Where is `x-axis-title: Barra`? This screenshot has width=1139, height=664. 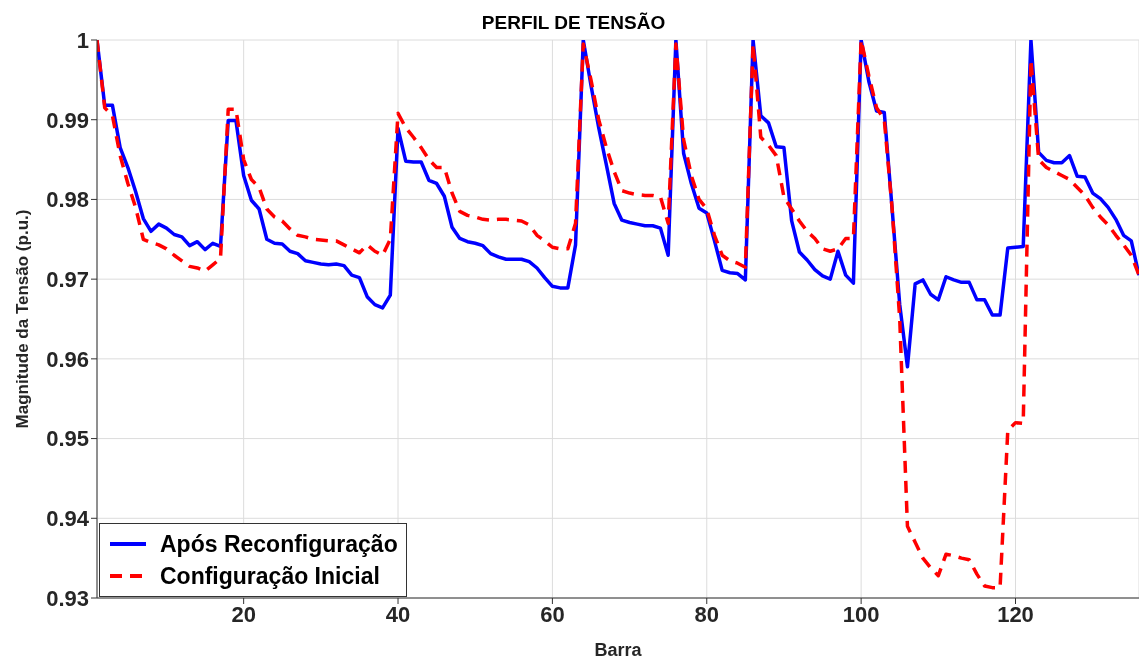
x-axis-title: Barra is located at coordinates (618, 650).